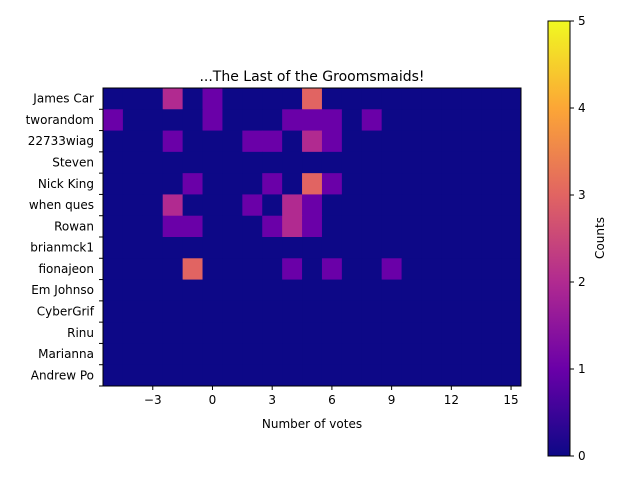  Describe the element at coordinates (332, 400) in the screenshot. I see `x-tick-label: 6` at that location.